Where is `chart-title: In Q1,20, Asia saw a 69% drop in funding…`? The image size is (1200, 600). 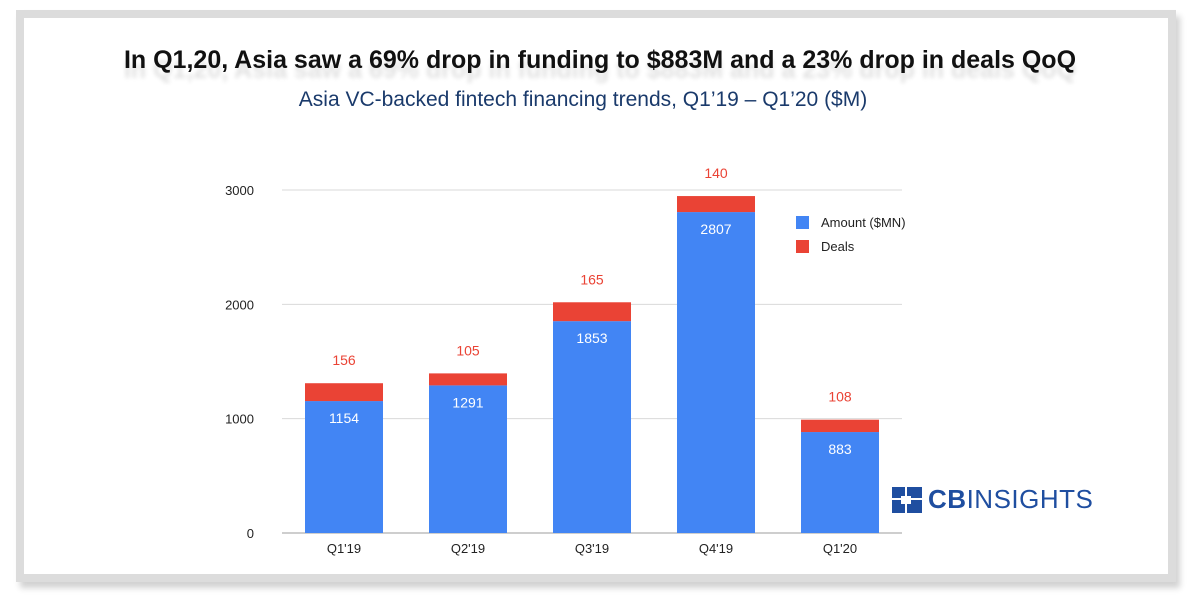
chart-title: In Q1,20, Asia saw a 69% drop in funding… is located at coordinates (600, 60).